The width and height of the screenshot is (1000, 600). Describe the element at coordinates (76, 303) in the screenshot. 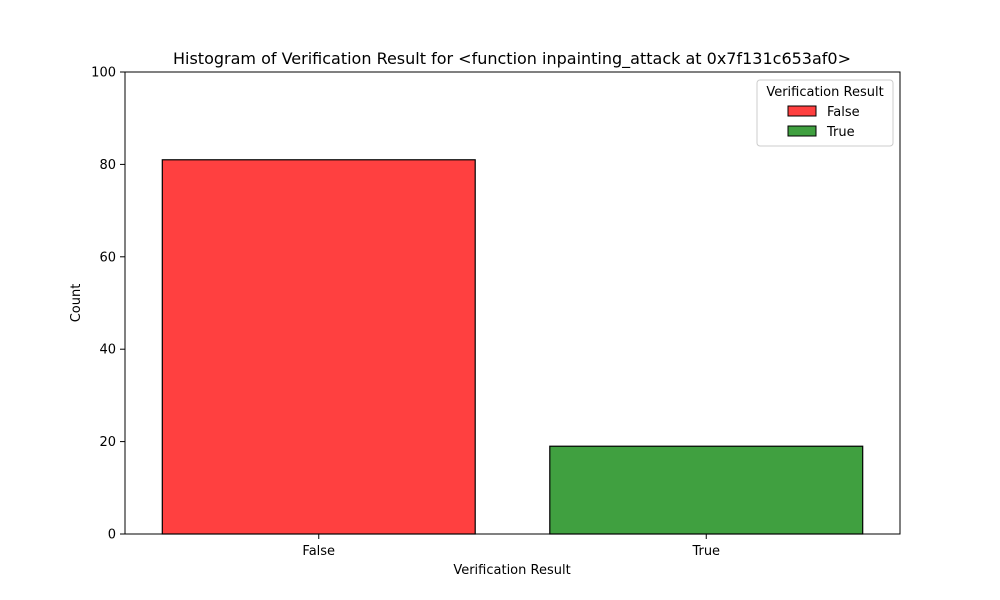

I see `y-axis-label: Count` at that location.